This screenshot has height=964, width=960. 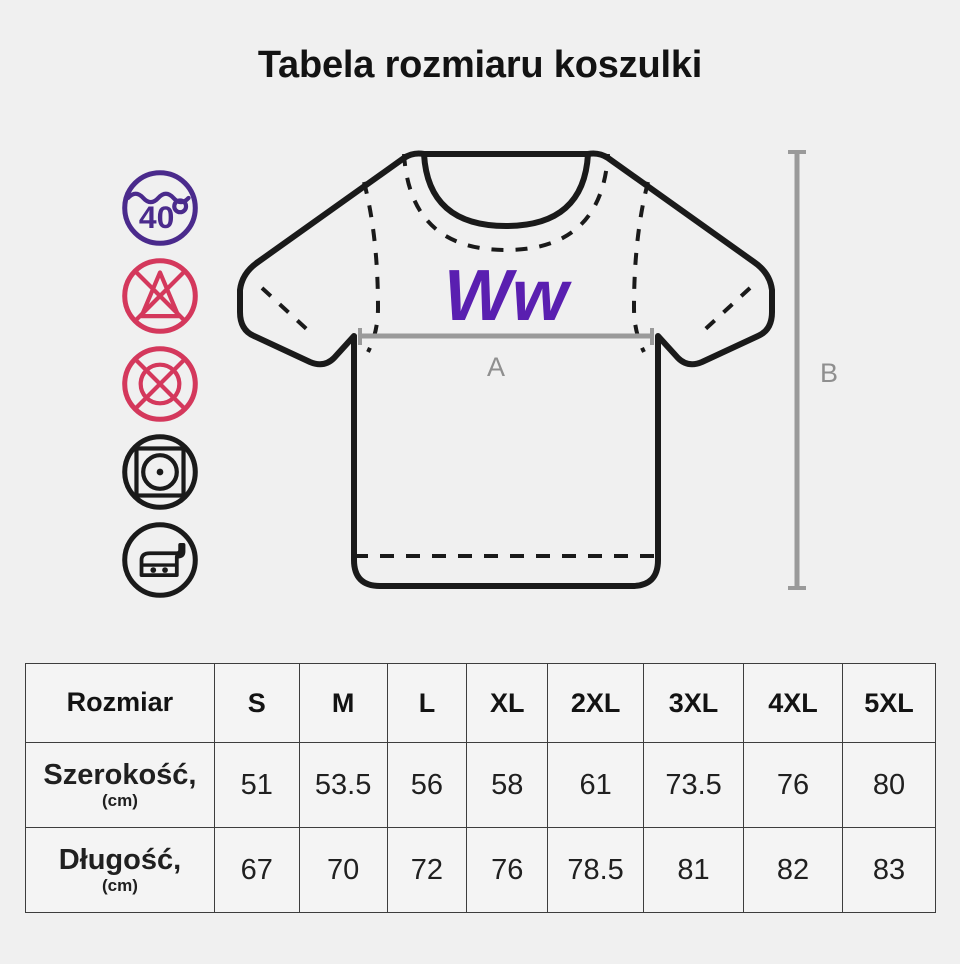 What do you see at coordinates (160, 472) in the screenshot?
I see `tumble-dry-icon` at bounding box center [160, 472].